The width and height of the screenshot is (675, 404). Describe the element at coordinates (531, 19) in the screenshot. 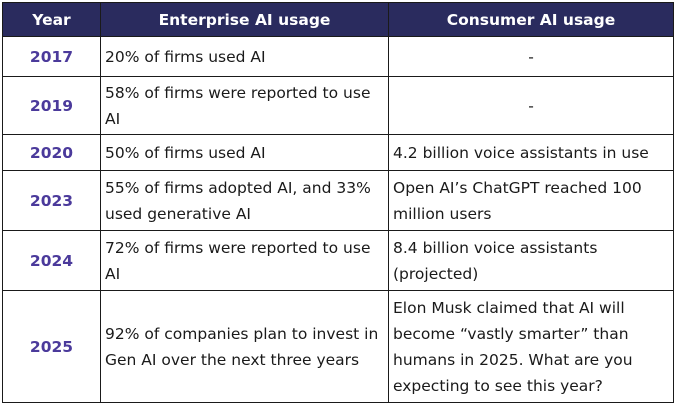

I see `header-consumer: Consumer AI usage` at that location.